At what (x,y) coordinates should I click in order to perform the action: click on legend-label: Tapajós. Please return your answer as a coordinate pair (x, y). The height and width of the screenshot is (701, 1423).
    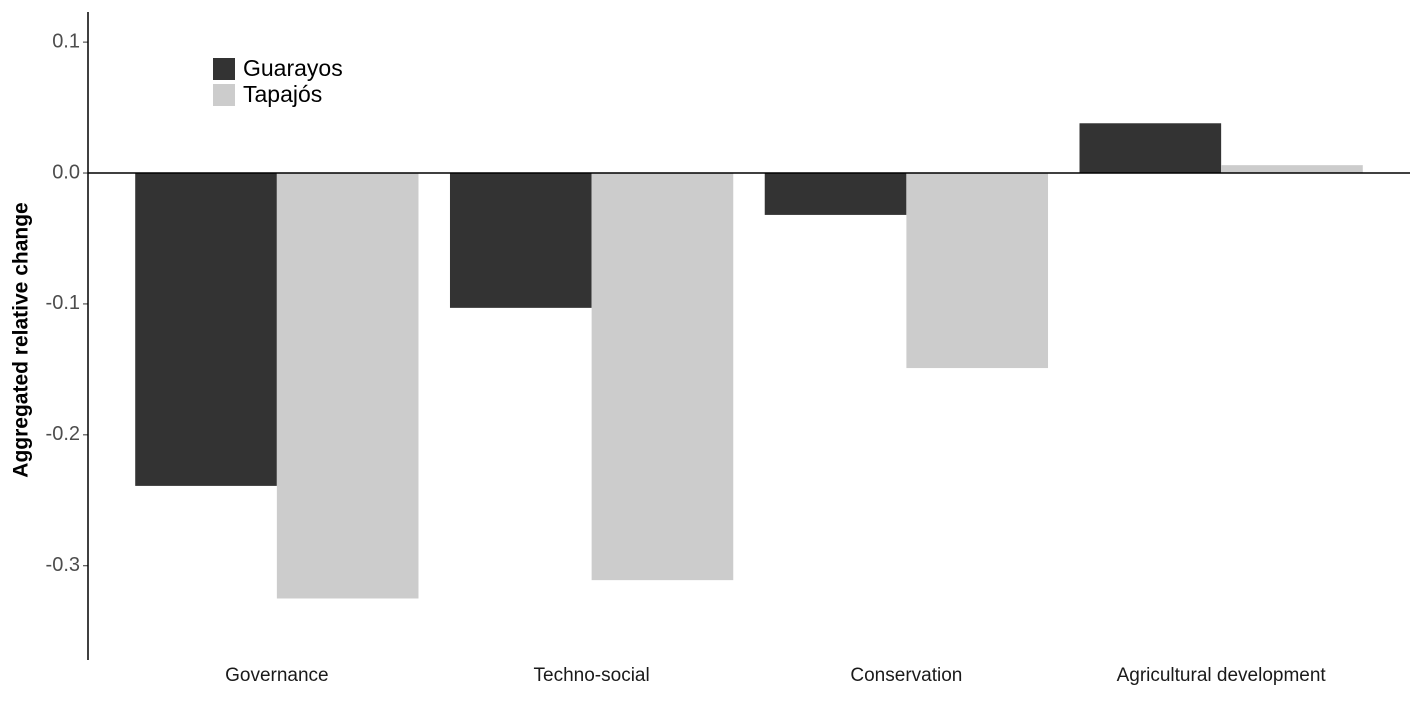
    Looking at the image, I should click on (282, 94).